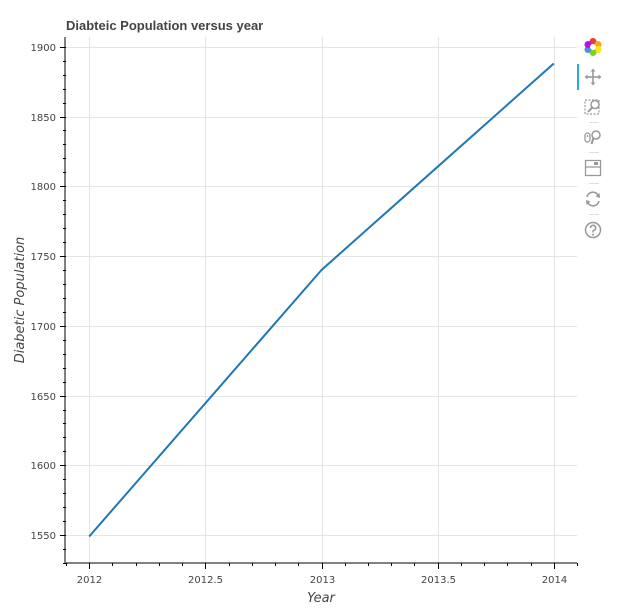 This screenshot has width=628, height=609. Describe the element at coordinates (554, 580) in the screenshot. I see `x-tick-label: 2014` at that location.